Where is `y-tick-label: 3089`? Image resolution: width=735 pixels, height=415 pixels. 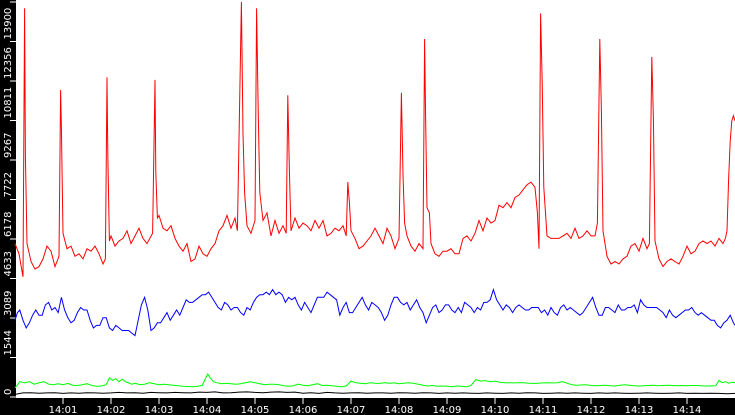 y-tick-label: 3089 is located at coordinates (8, 303).